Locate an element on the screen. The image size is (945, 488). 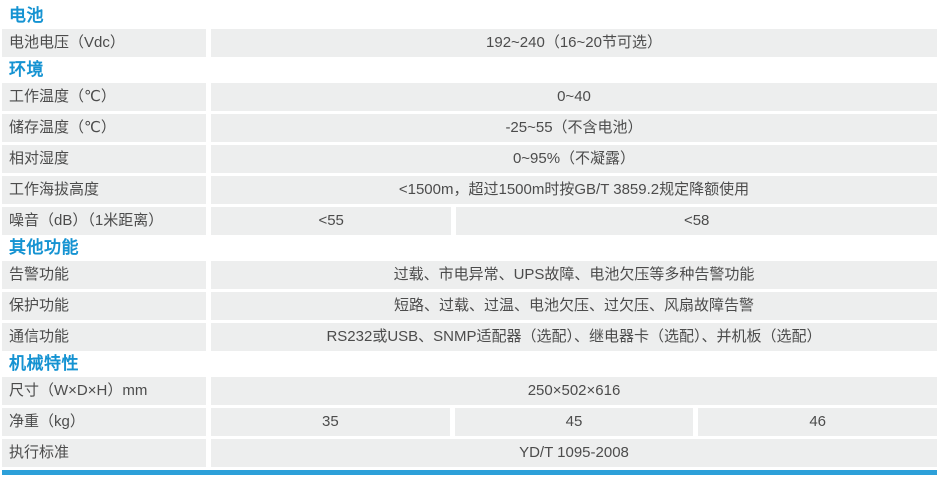
spec-row: 工作温度（℃） 0~40 is located at coordinates (469, 97).